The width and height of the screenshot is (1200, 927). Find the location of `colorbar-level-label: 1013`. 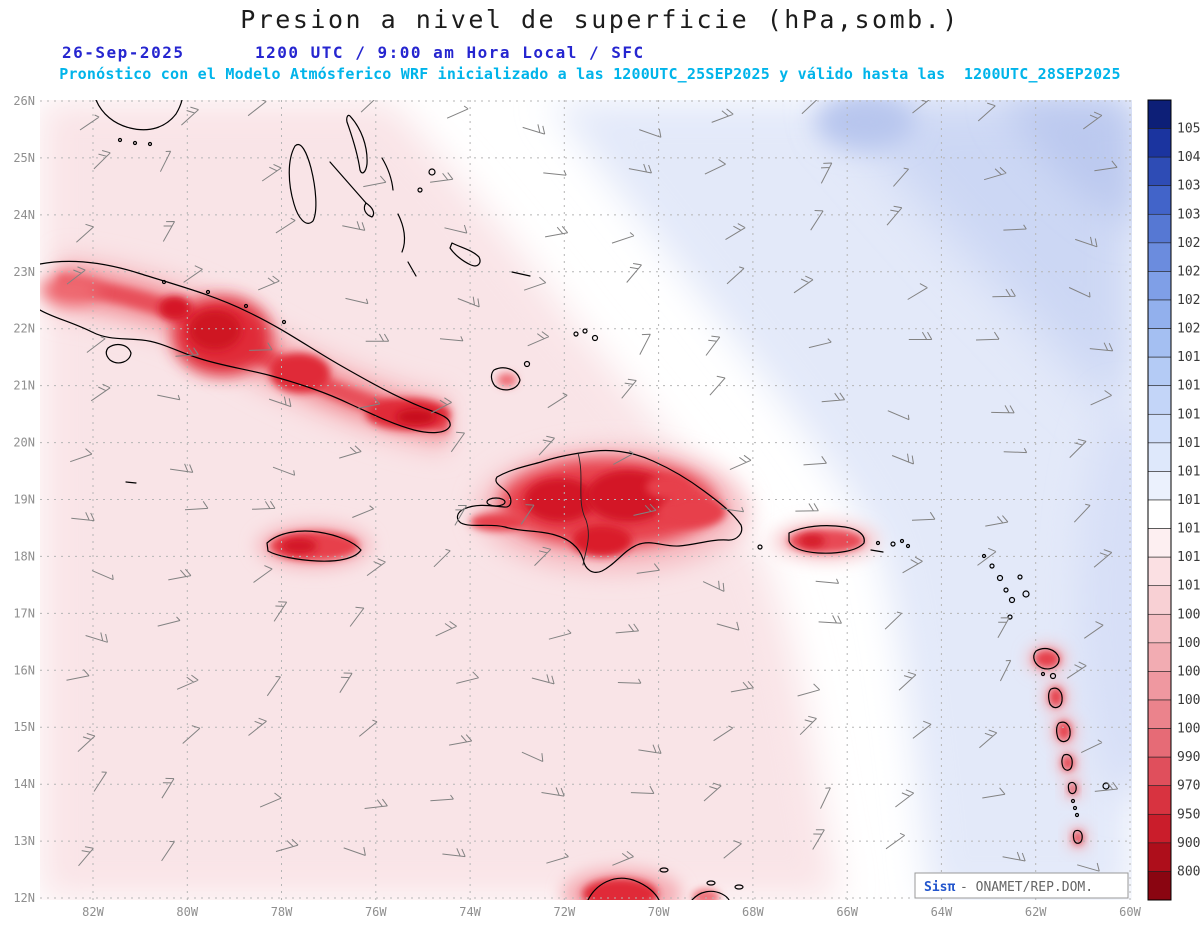

colorbar-level-label: 1013 is located at coordinates (1188, 529).